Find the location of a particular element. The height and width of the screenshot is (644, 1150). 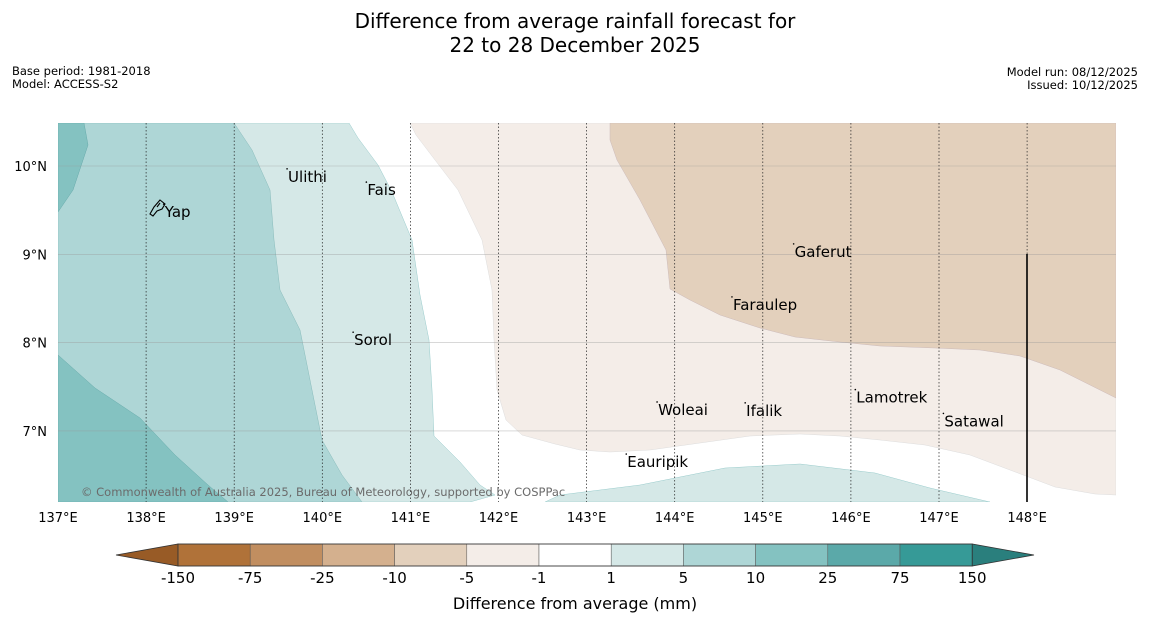

latitude-label: 9°N is located at coordinates (35, 255).